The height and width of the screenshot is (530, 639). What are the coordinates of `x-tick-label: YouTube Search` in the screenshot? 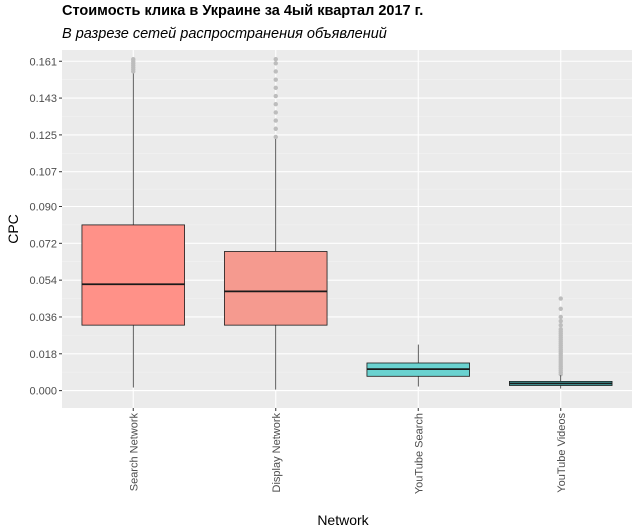 It's located at (419, 453).